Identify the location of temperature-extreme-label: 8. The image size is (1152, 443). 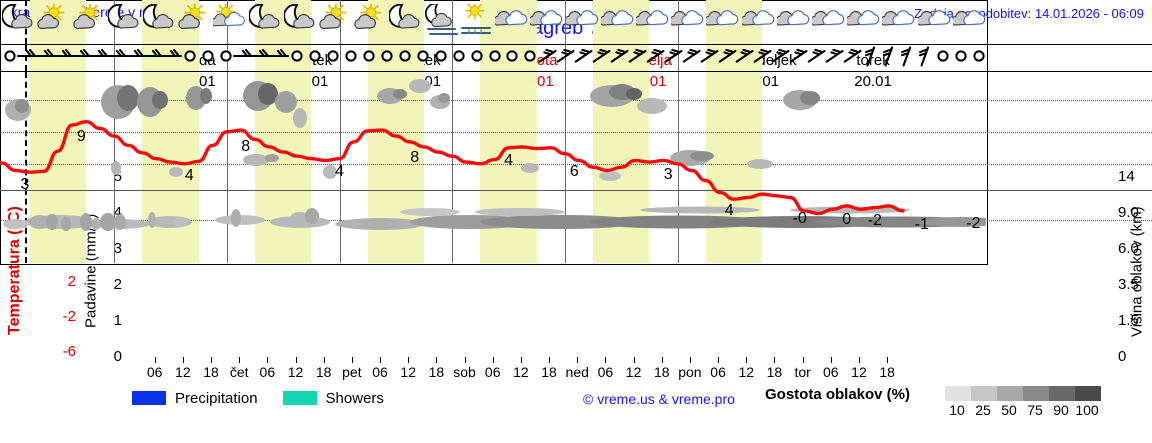
(415, 157).